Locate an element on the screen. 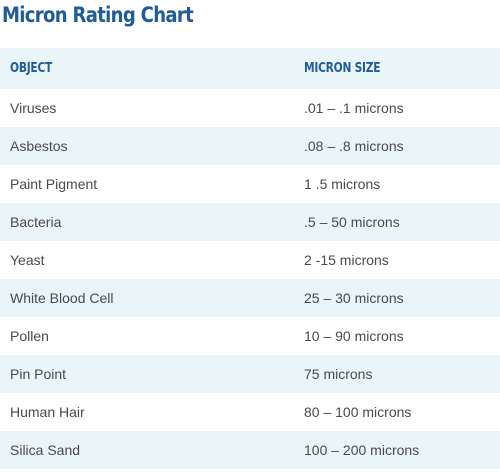  page-title: Micron Rating Chart is located at coordinates (98, 15).